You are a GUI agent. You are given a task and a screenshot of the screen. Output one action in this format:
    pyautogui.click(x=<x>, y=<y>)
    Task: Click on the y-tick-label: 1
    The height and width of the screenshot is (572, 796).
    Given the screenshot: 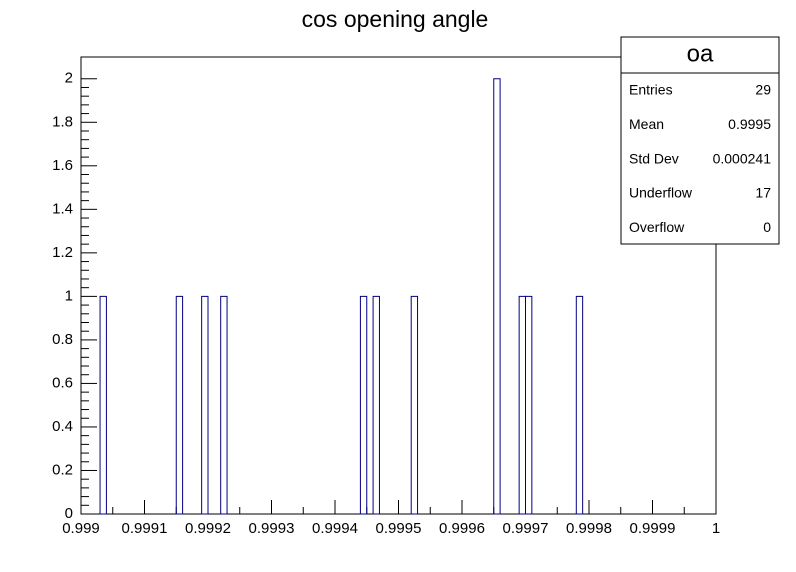 What is the action you would take?
    pyautogui.click(x=69, y=295)
    